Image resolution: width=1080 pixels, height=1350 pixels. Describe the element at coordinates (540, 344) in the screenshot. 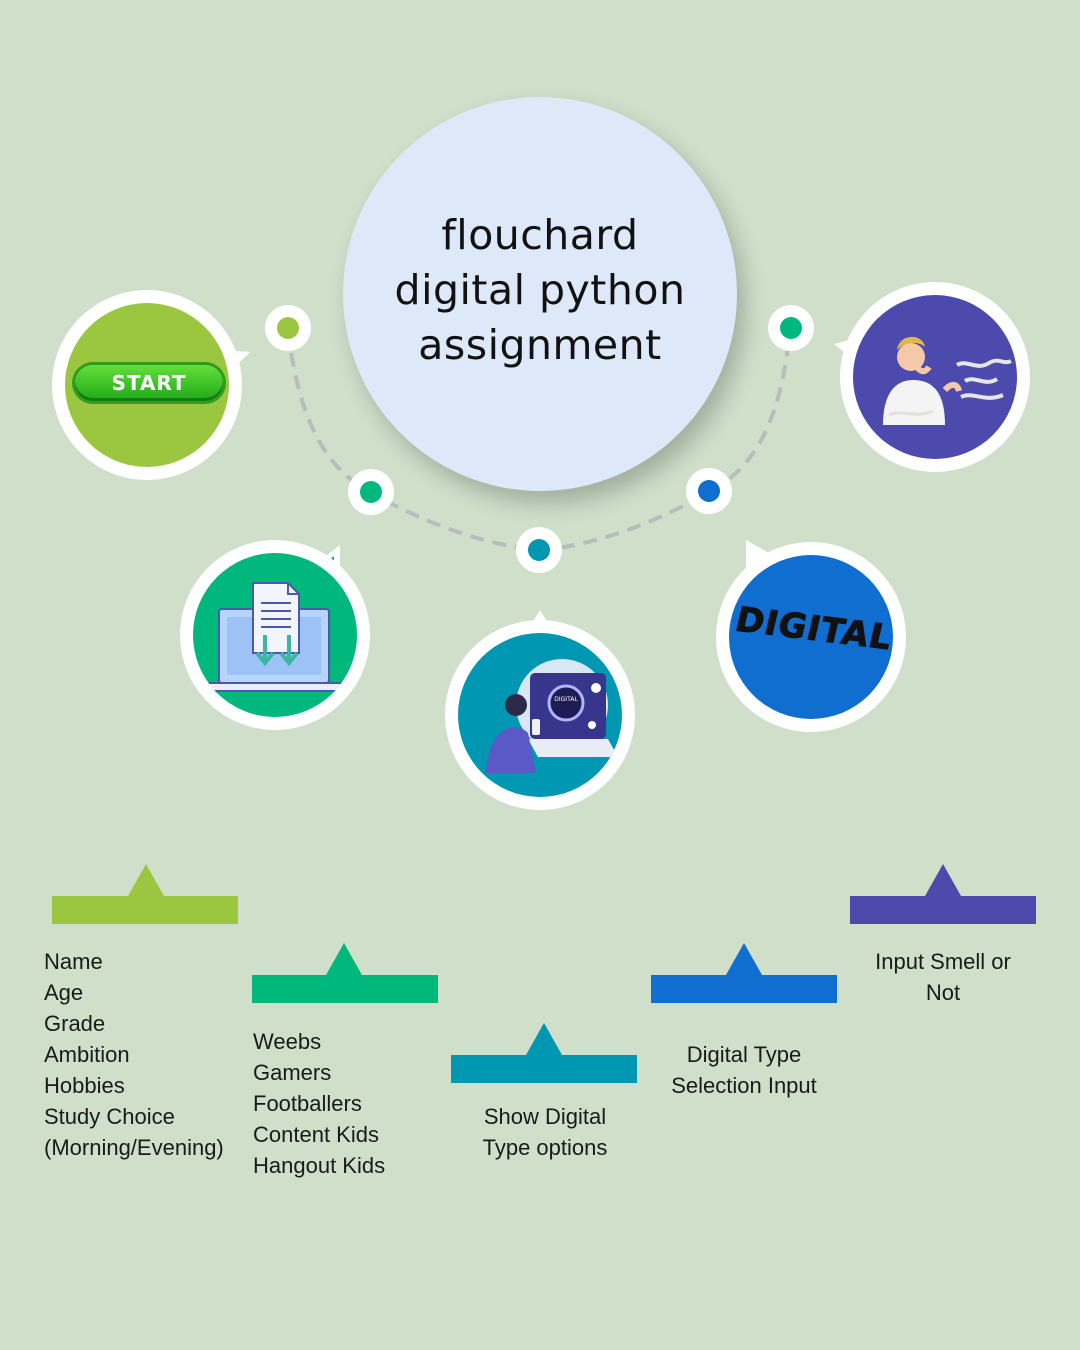

I see `title-line-3: assignment` at that location.